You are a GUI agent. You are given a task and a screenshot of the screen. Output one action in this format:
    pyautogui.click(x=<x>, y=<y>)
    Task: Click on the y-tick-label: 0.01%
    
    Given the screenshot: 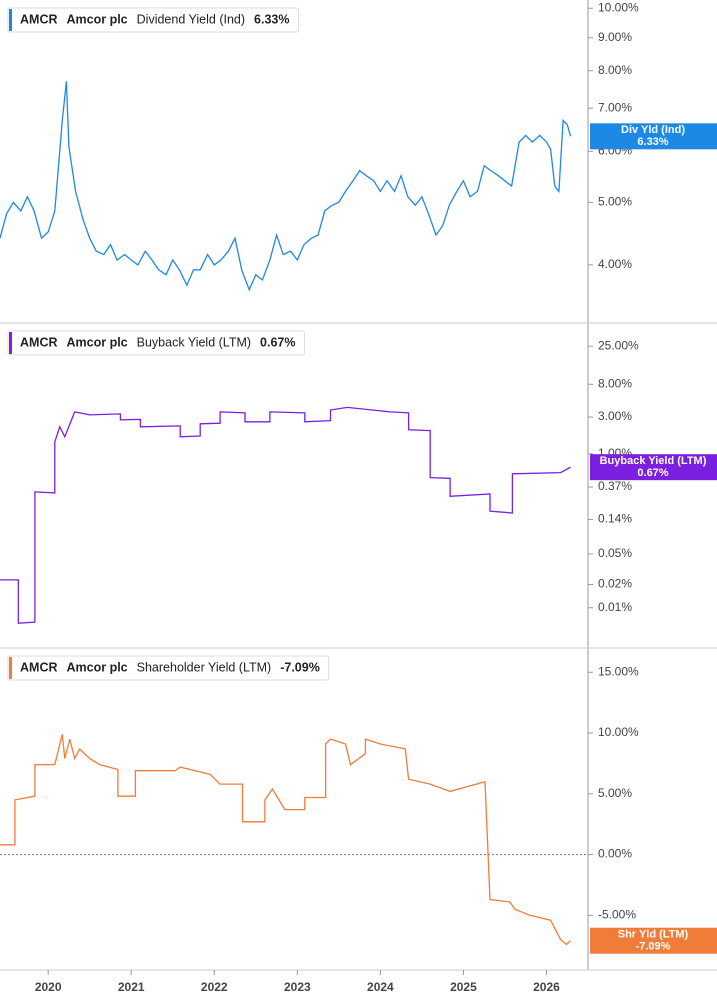 What is the action you would take?
    pyautogui.click(x=615, y=607)
    